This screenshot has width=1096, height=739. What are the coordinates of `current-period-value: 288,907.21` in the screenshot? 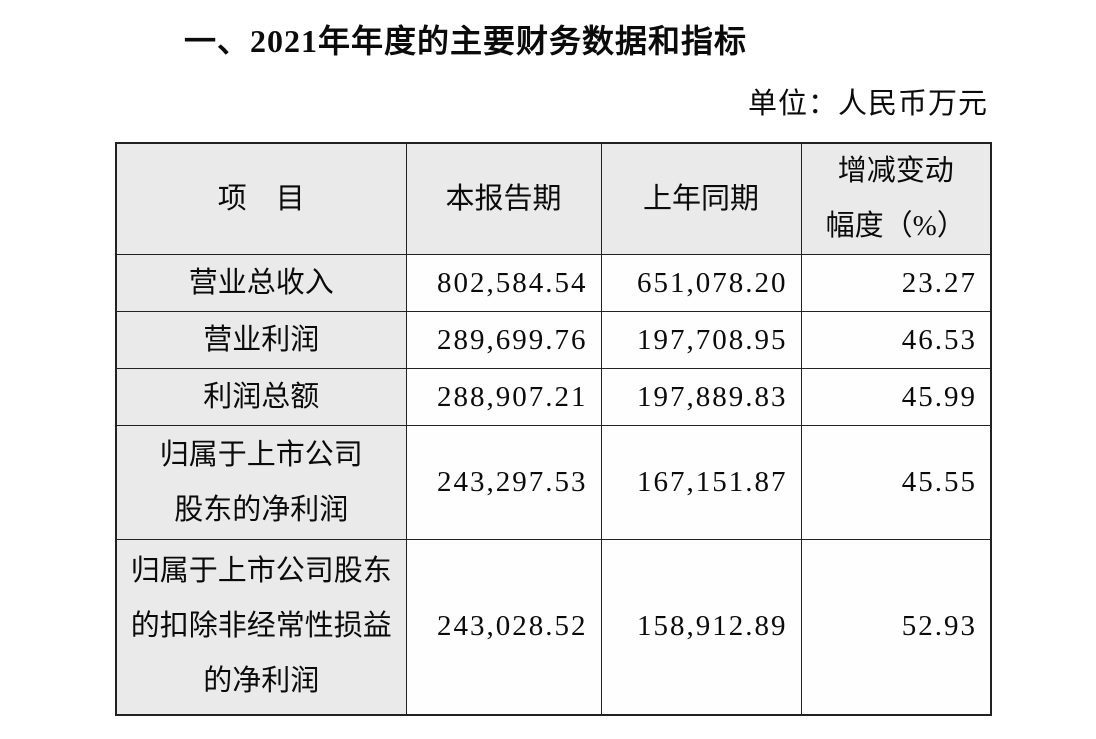 It's located at (503, 397).